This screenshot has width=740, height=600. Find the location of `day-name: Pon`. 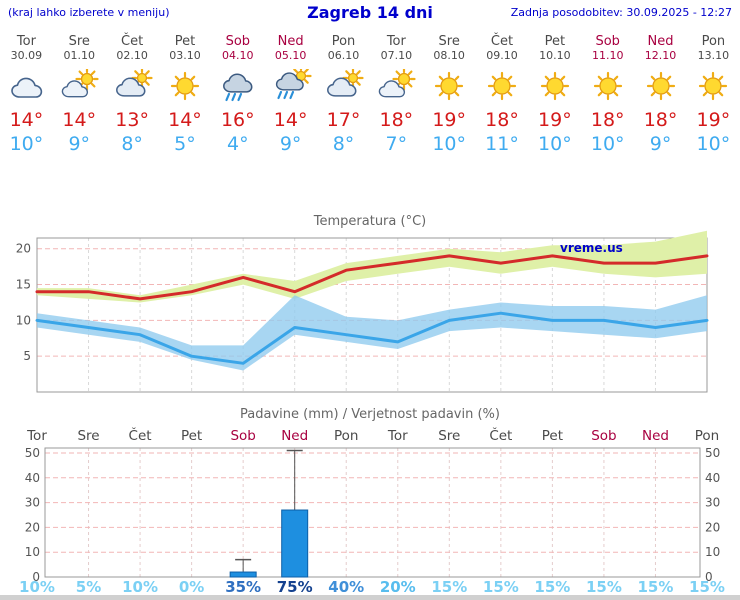

day-name: Pon is located at coordinates (343, 41).